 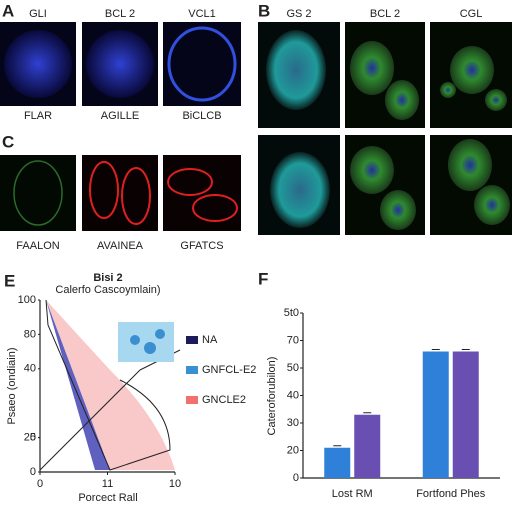 I want to click on image-label: BiCLCB, so click(x=201, y=116).